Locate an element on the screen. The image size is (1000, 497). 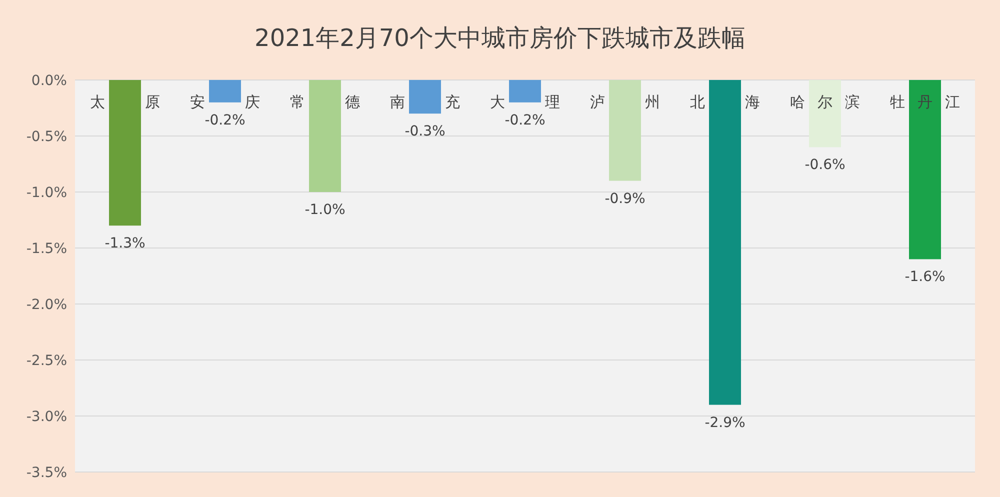
x-tick-label: 泸州 is located at coordinates (625, 102).